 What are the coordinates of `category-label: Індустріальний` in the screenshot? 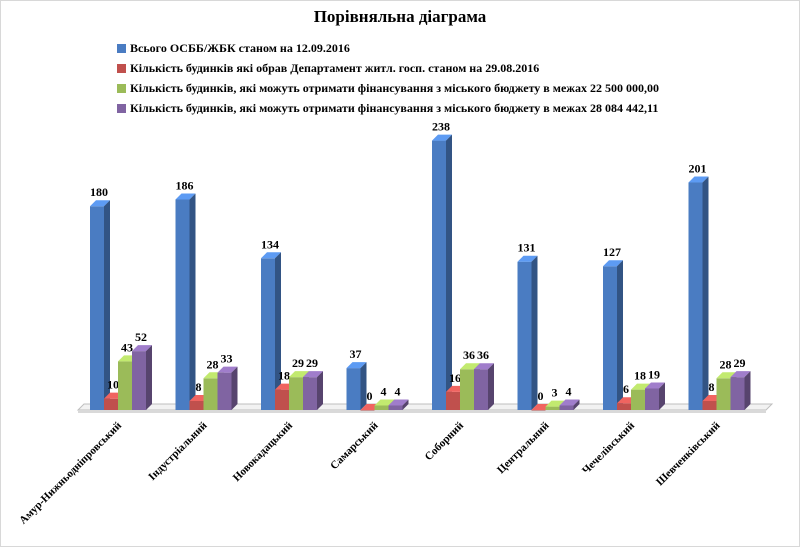 It's located at (178, 451).